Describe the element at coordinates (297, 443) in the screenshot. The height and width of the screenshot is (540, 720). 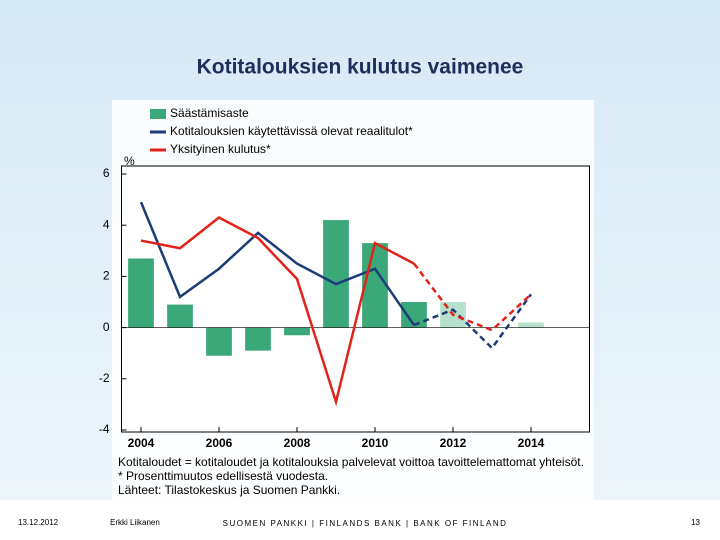
I see `x-tick-label: 2008` at that location.